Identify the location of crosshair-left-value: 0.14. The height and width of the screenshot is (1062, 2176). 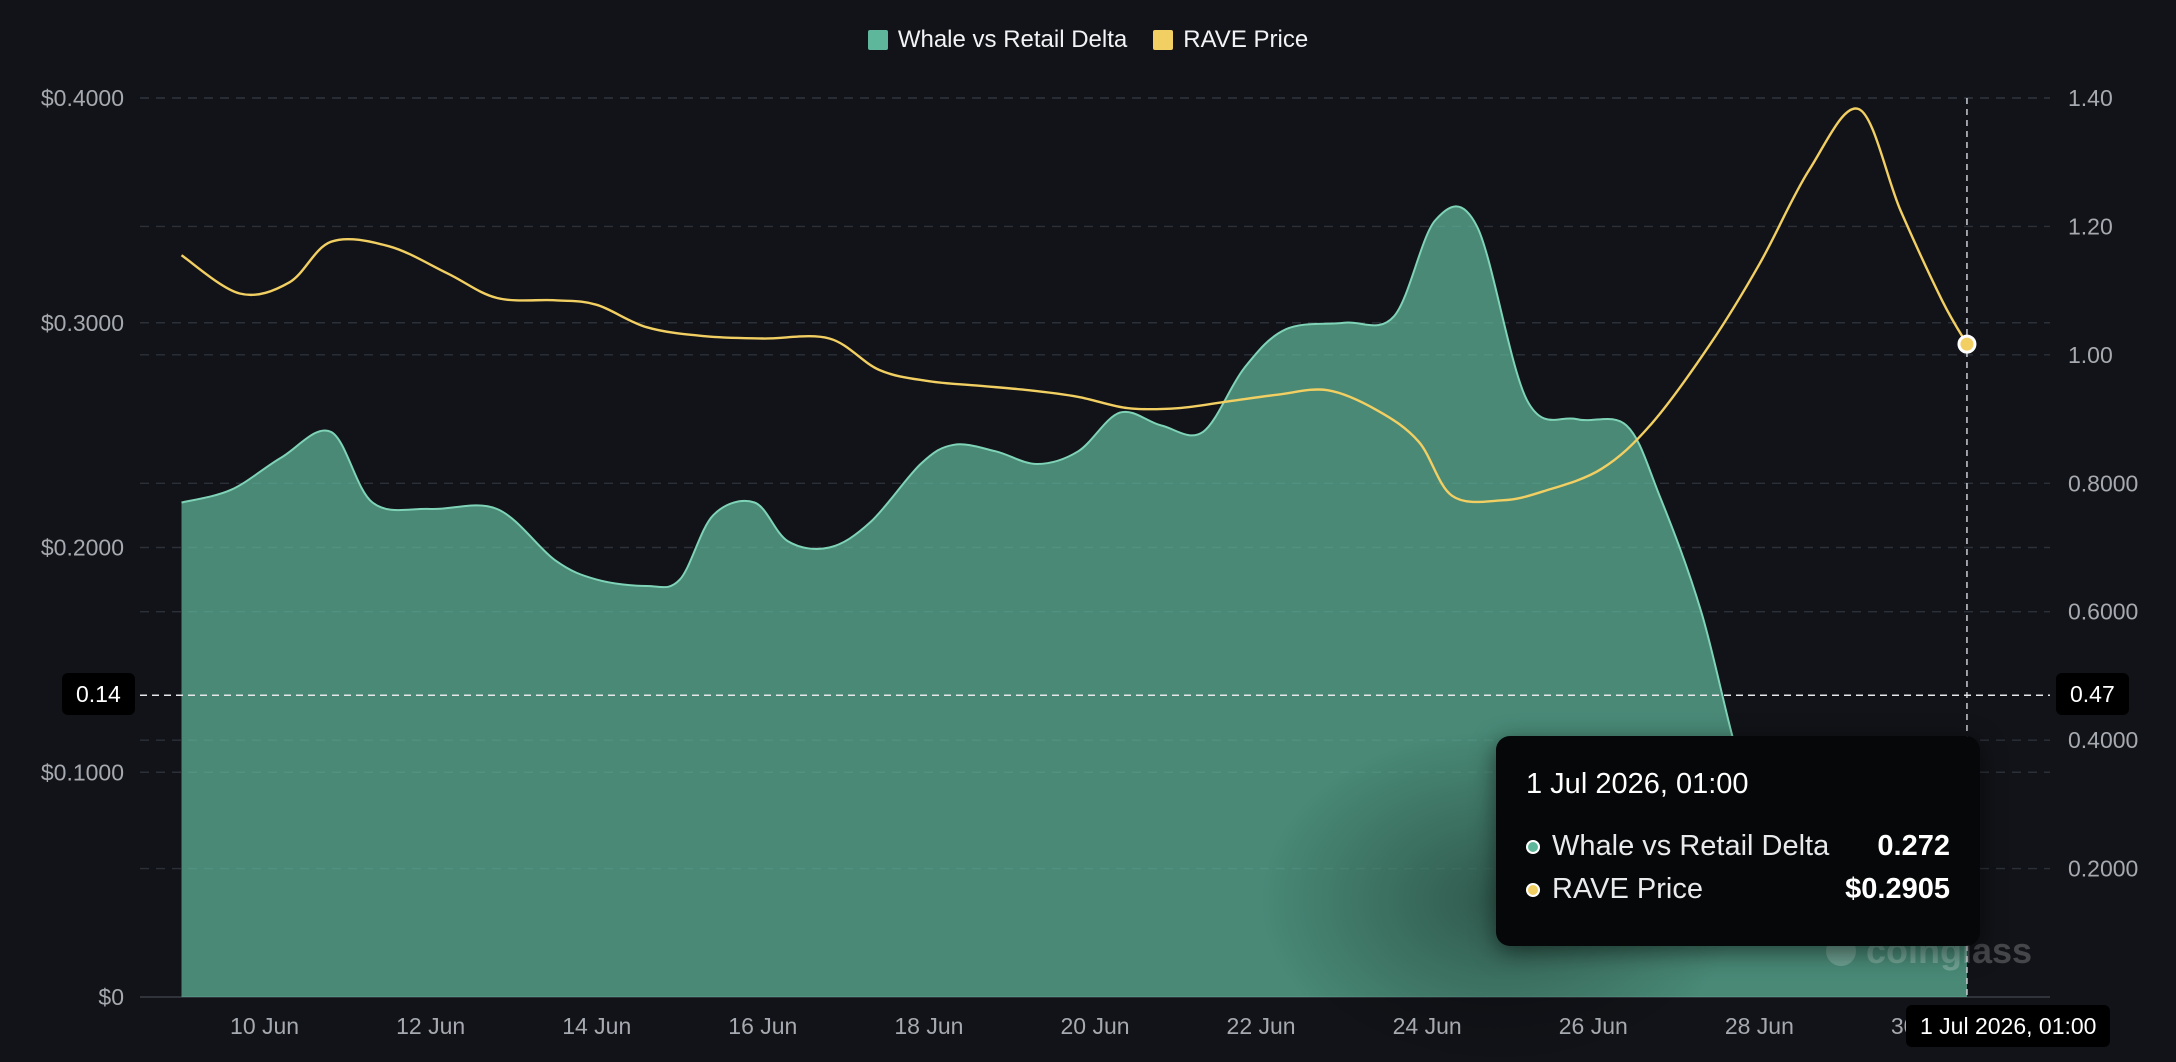
(98, 694).